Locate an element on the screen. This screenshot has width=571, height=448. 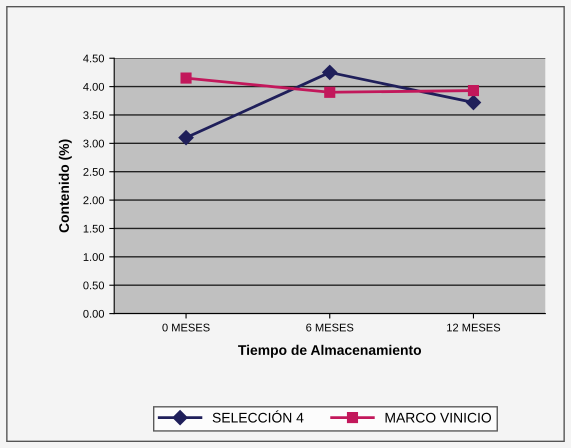
y-tick-label: 2.00 is located at coordinates (93, 200).